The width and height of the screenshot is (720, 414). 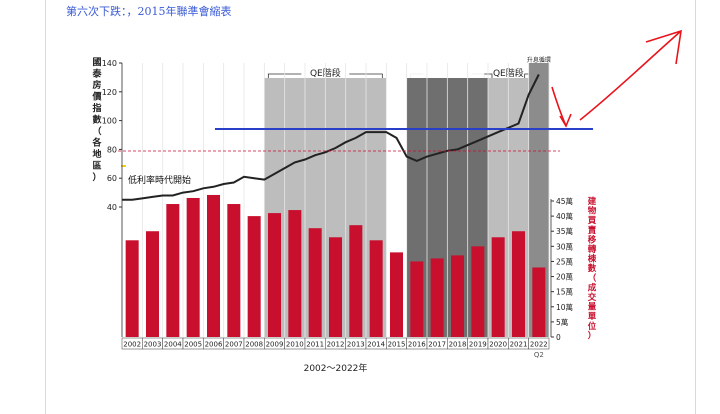 What do you see at coordinates (592, 249) in the screenshot?
I see `right-axis-title-char: 轉` at bounding box center [592, 249].